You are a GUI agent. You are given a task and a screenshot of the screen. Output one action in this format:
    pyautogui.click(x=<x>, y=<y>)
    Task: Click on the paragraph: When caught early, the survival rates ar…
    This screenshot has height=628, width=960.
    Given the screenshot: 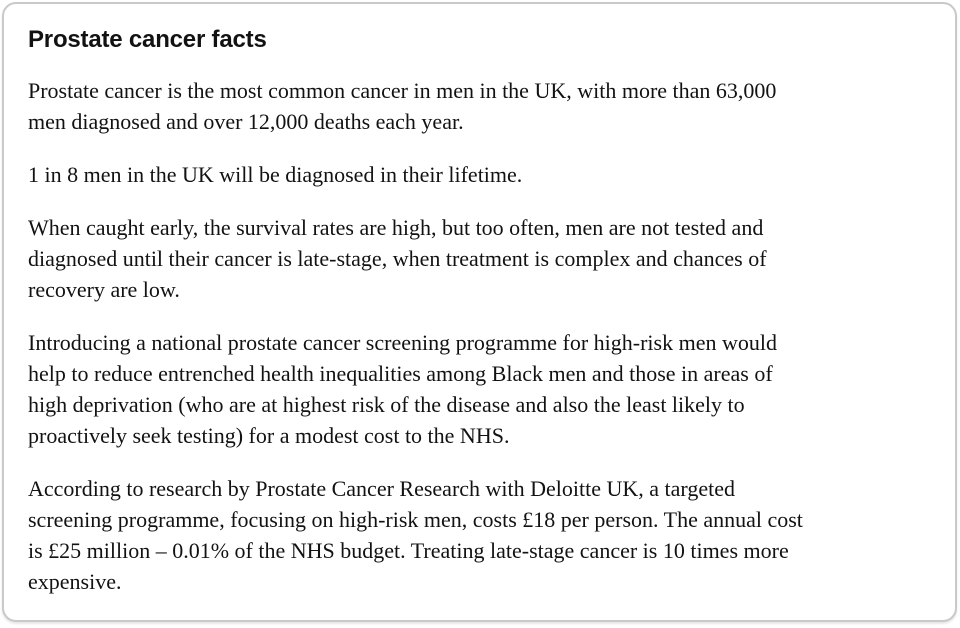 What is the action you would take?
    pyautogui.click(x=479, y=258)
    